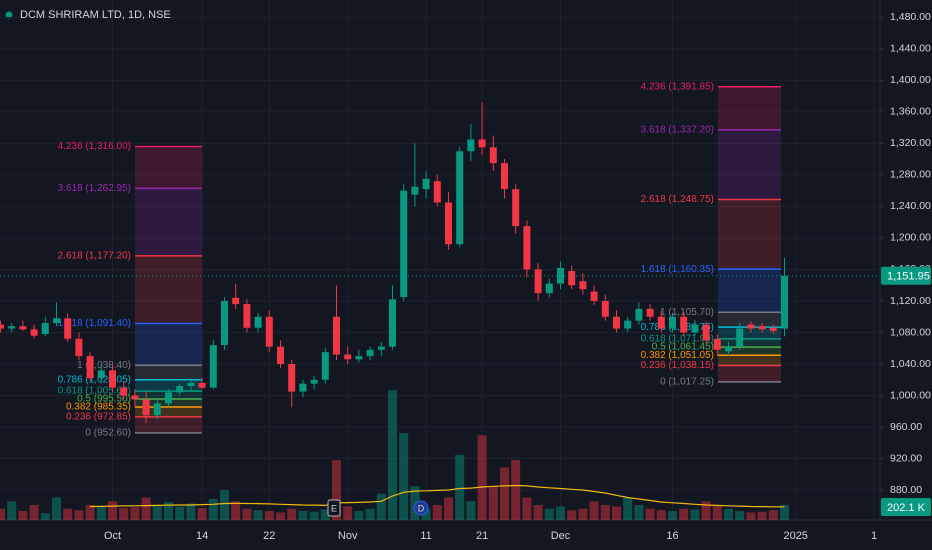  Describe the element at coordinates (348, 536) in the screenshot. I see `x-tick-label: Nov` at that location.